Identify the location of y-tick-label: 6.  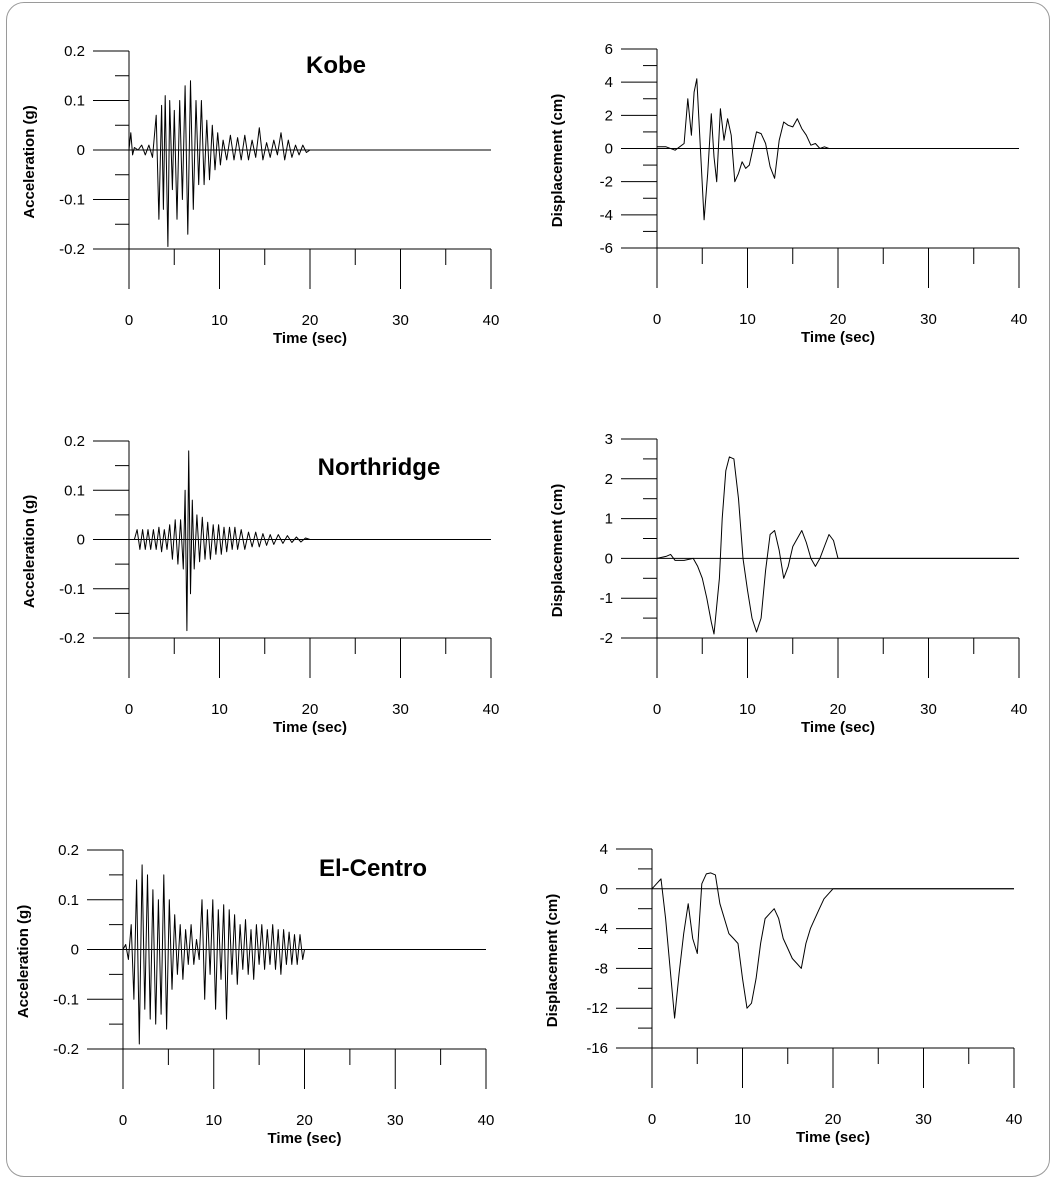
(609, 49).